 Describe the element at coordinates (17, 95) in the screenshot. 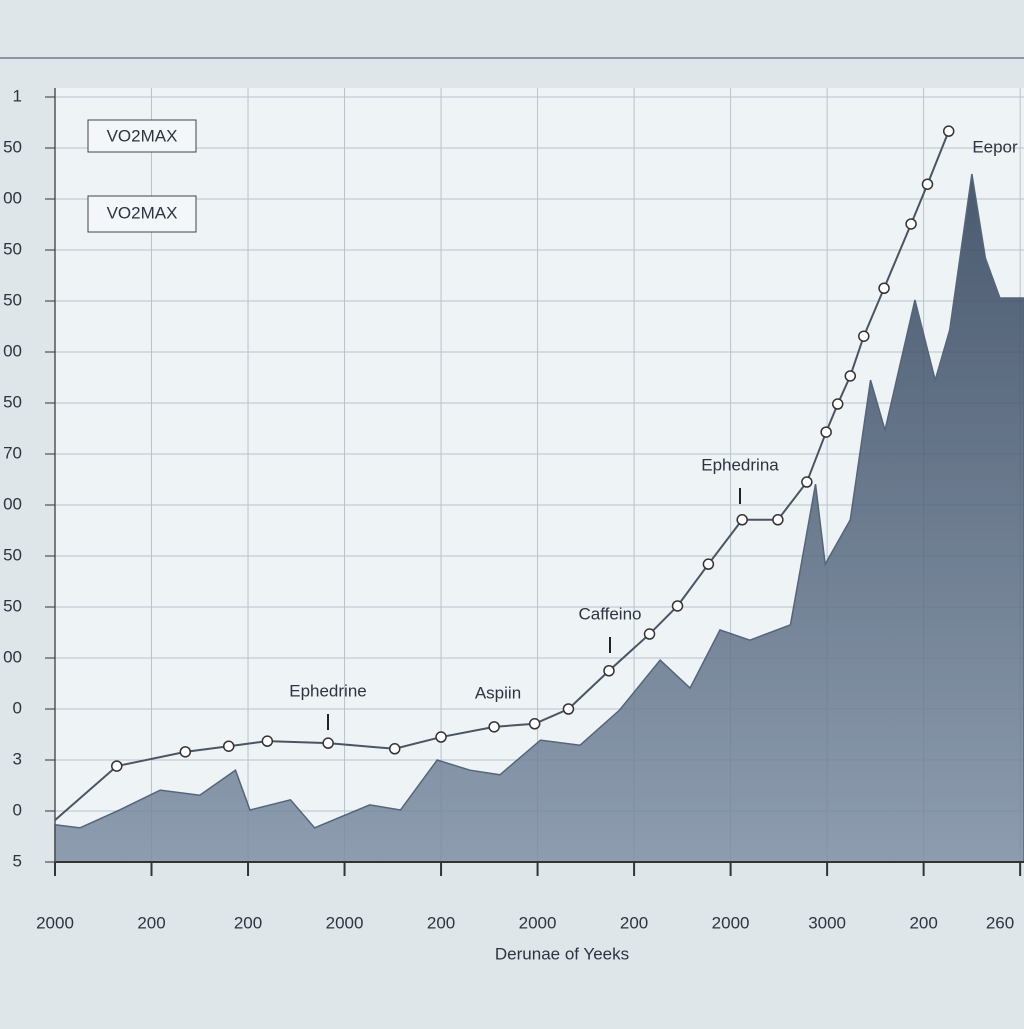

I see `y-tick-label: 1` at that location.